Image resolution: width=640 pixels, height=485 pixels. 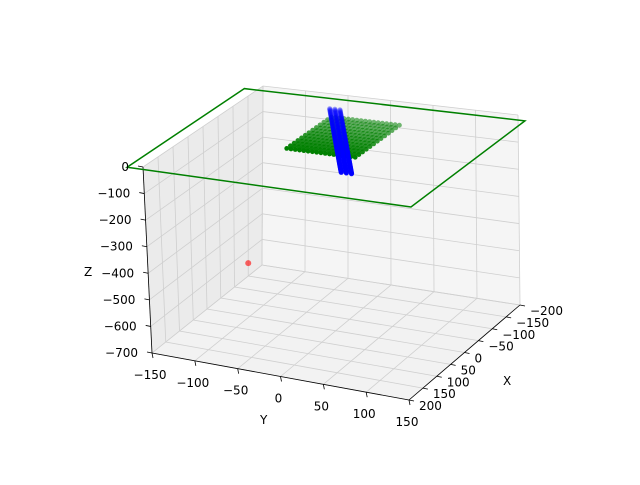 What do you see at coordinates (192, 383) in the screenshot?
I see `y-tick-label: −100` at bounding box center [192, 383].